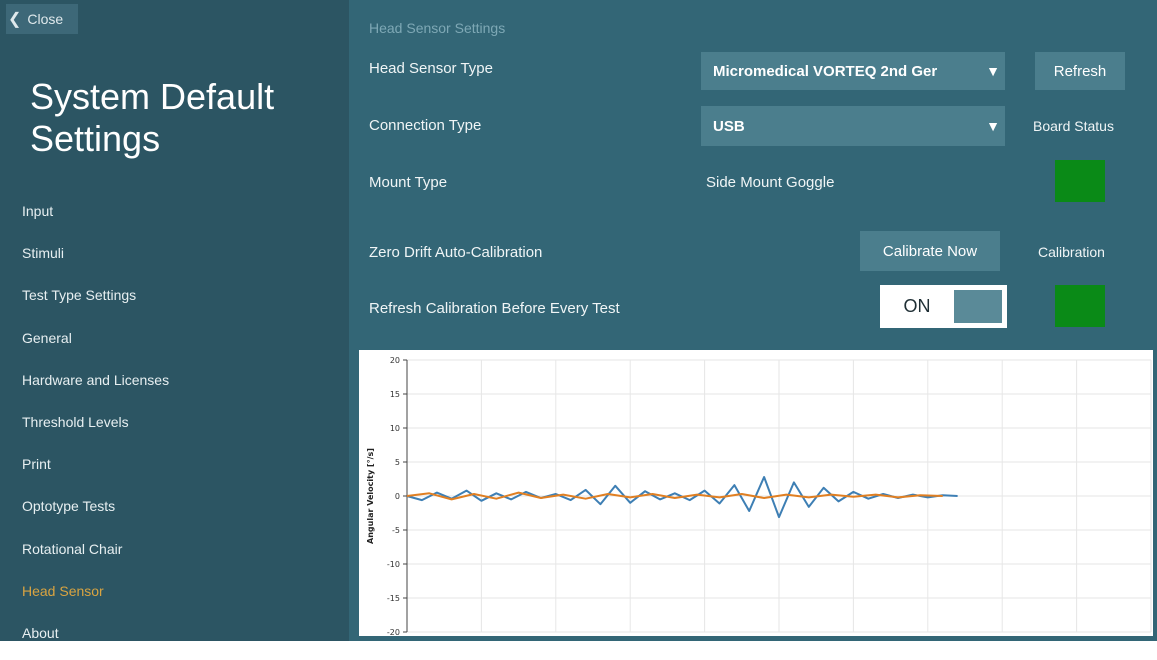  I want to click on chart-y-tick-label: 0, so click(397, 496).